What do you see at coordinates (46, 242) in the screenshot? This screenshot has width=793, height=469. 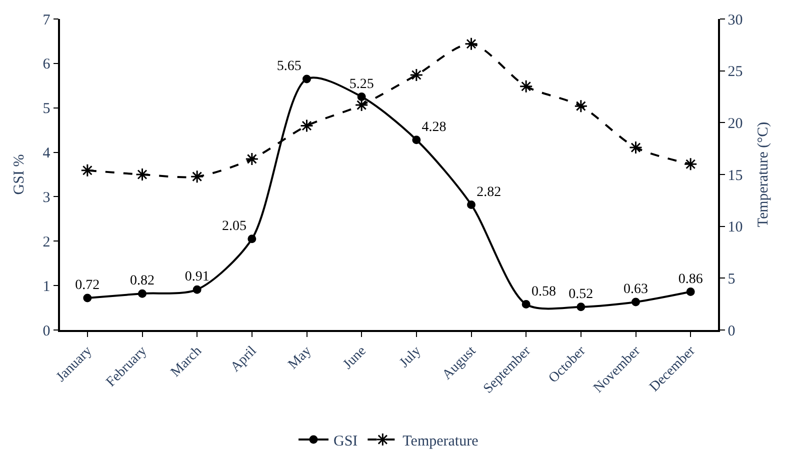 I see `y-tick-label: 2` at bounding box center [46, 242].